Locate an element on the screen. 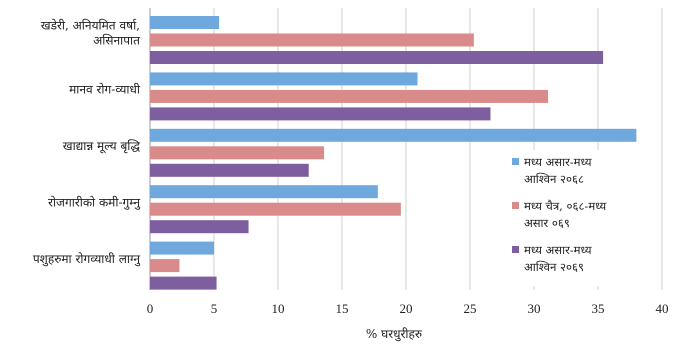 The height and width of the screenshot is (347, 675). x-axis-title: % घरधुरीहरु is located at coordinates (394, 334).